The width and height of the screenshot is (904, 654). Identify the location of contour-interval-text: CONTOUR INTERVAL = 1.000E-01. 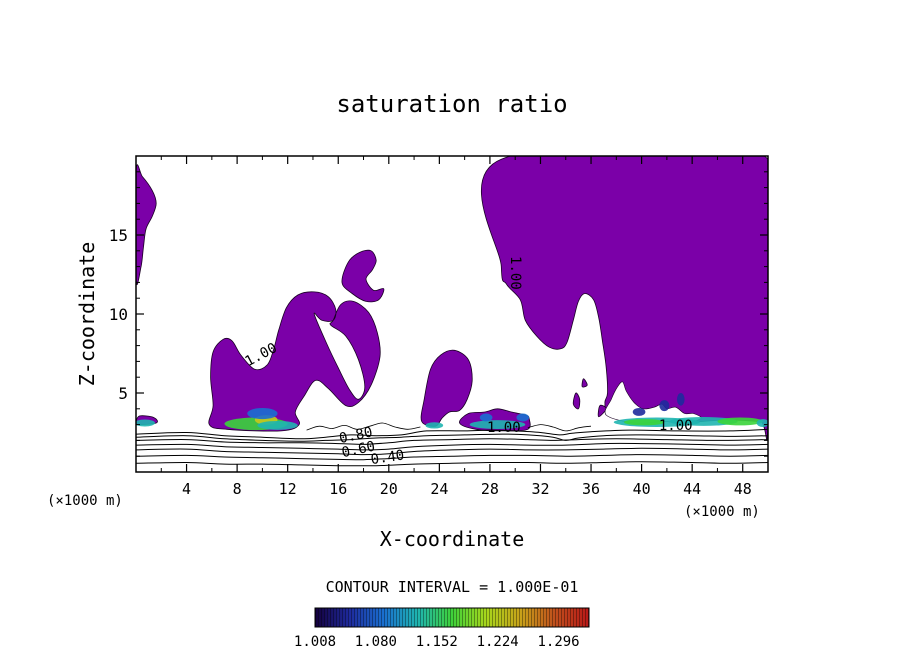
(452, 587).